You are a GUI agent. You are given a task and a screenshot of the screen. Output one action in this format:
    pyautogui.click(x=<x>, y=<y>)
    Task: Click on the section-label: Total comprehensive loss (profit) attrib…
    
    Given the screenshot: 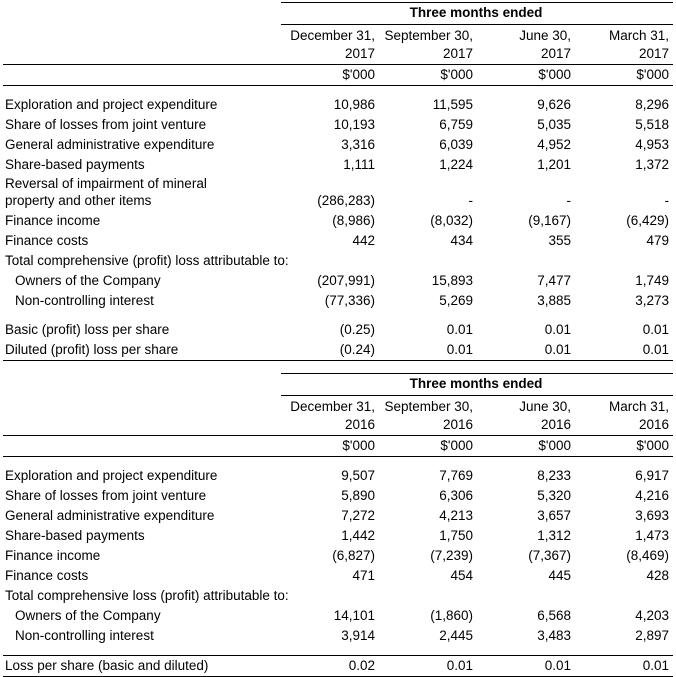 What is the action you would take?
    pyautogui.click(x=147, y=596)
    